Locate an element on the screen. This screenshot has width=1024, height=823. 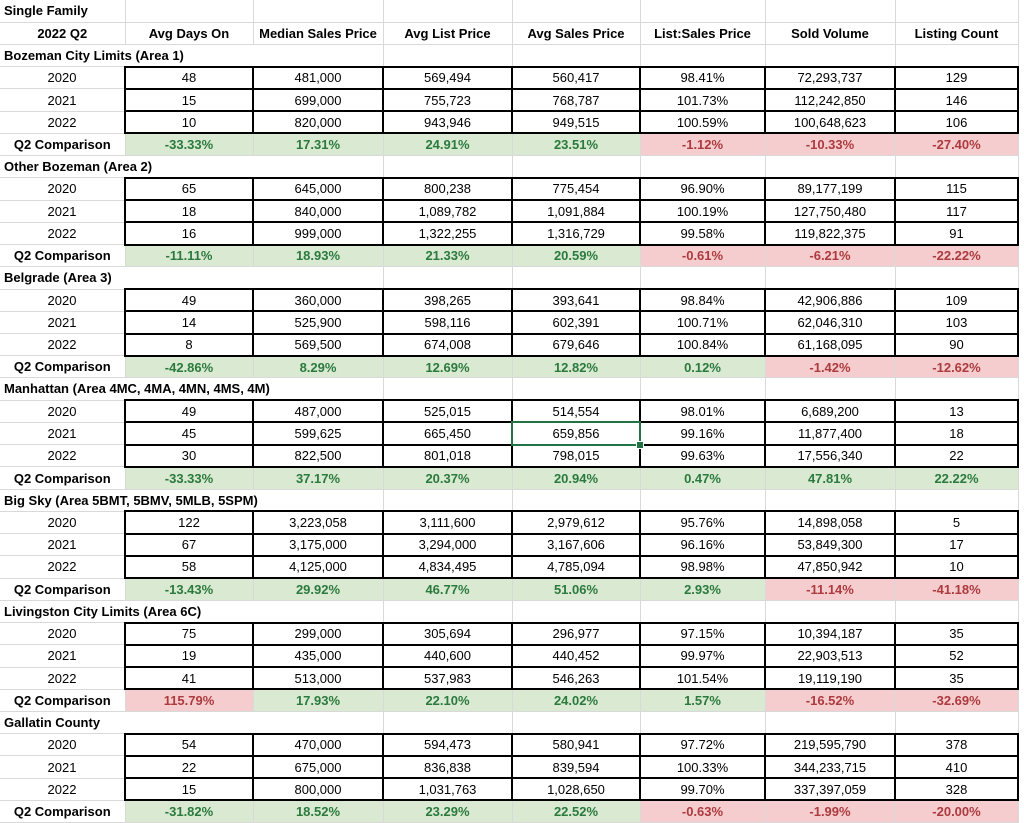
data-cell: 4,785,094 is located at coordinates (576, 567).